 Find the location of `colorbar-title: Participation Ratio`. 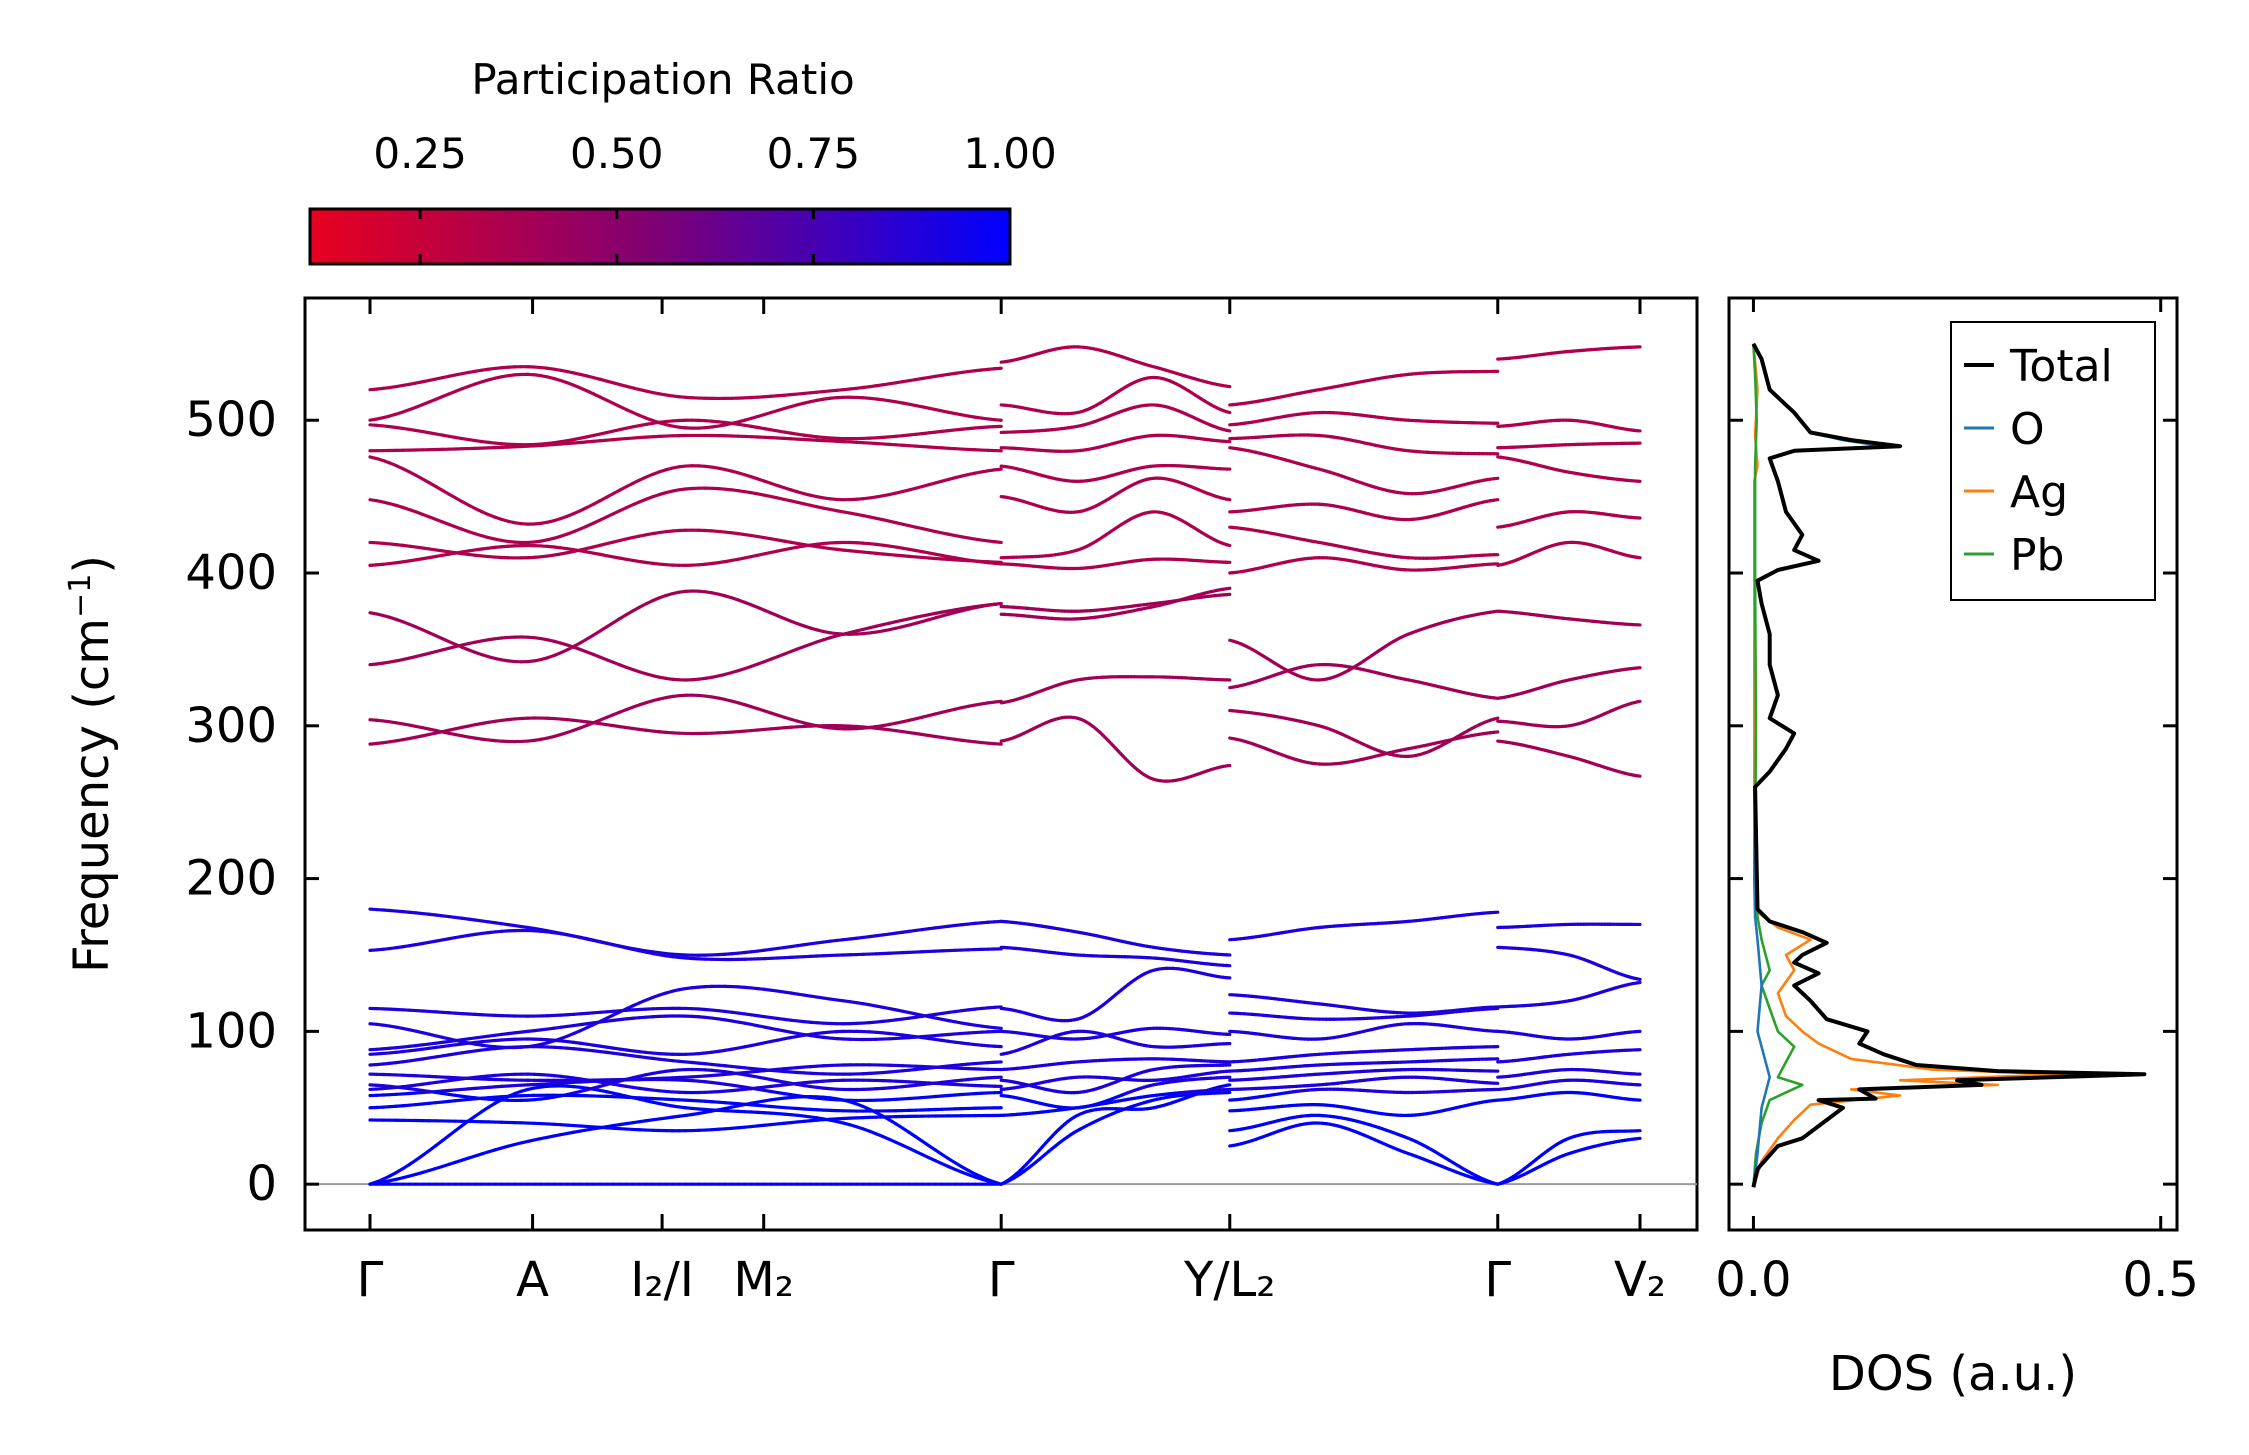

colorbar-title: Participation Ratio is located at coordinates (662, 79).